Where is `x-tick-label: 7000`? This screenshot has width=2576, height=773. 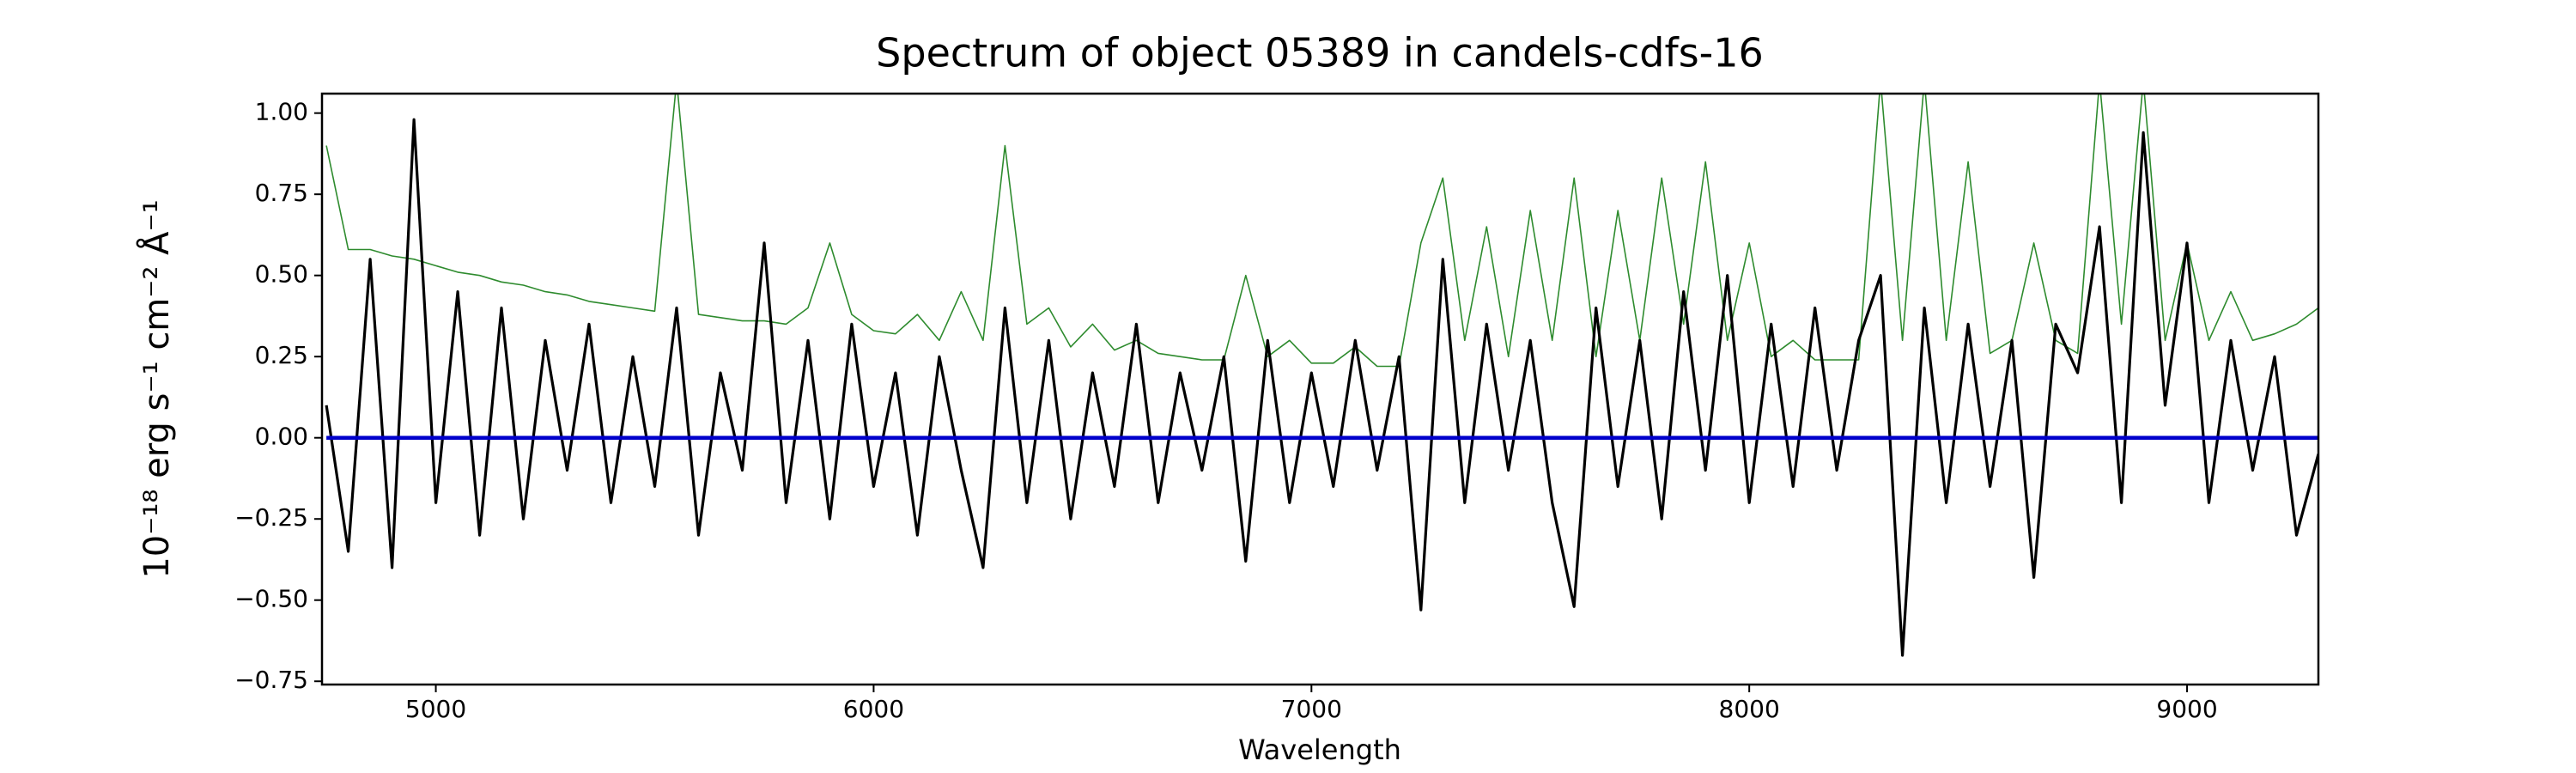 x-tick-label: 7000 is located at coordinates (1312, 709).